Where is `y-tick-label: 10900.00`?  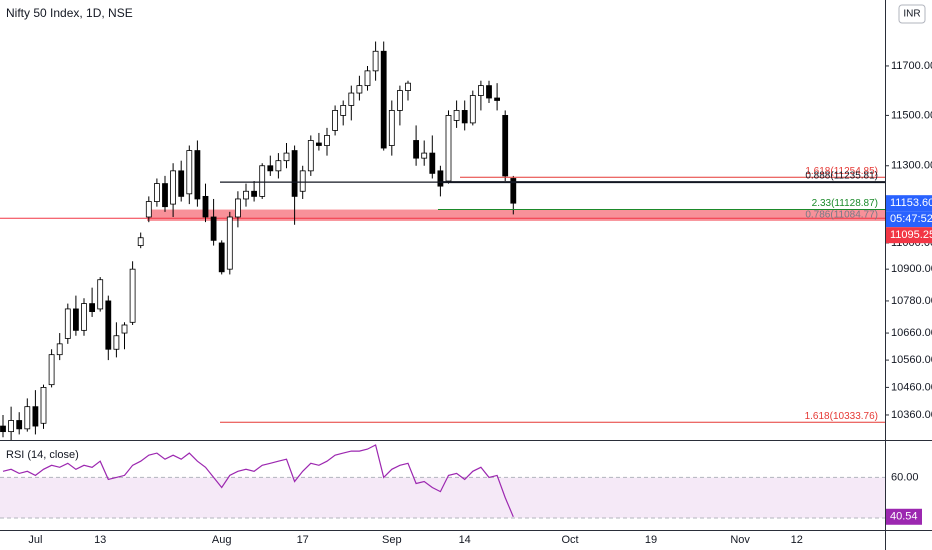
y-tick-label: 10900.00 is located at coordinates (911, 269).